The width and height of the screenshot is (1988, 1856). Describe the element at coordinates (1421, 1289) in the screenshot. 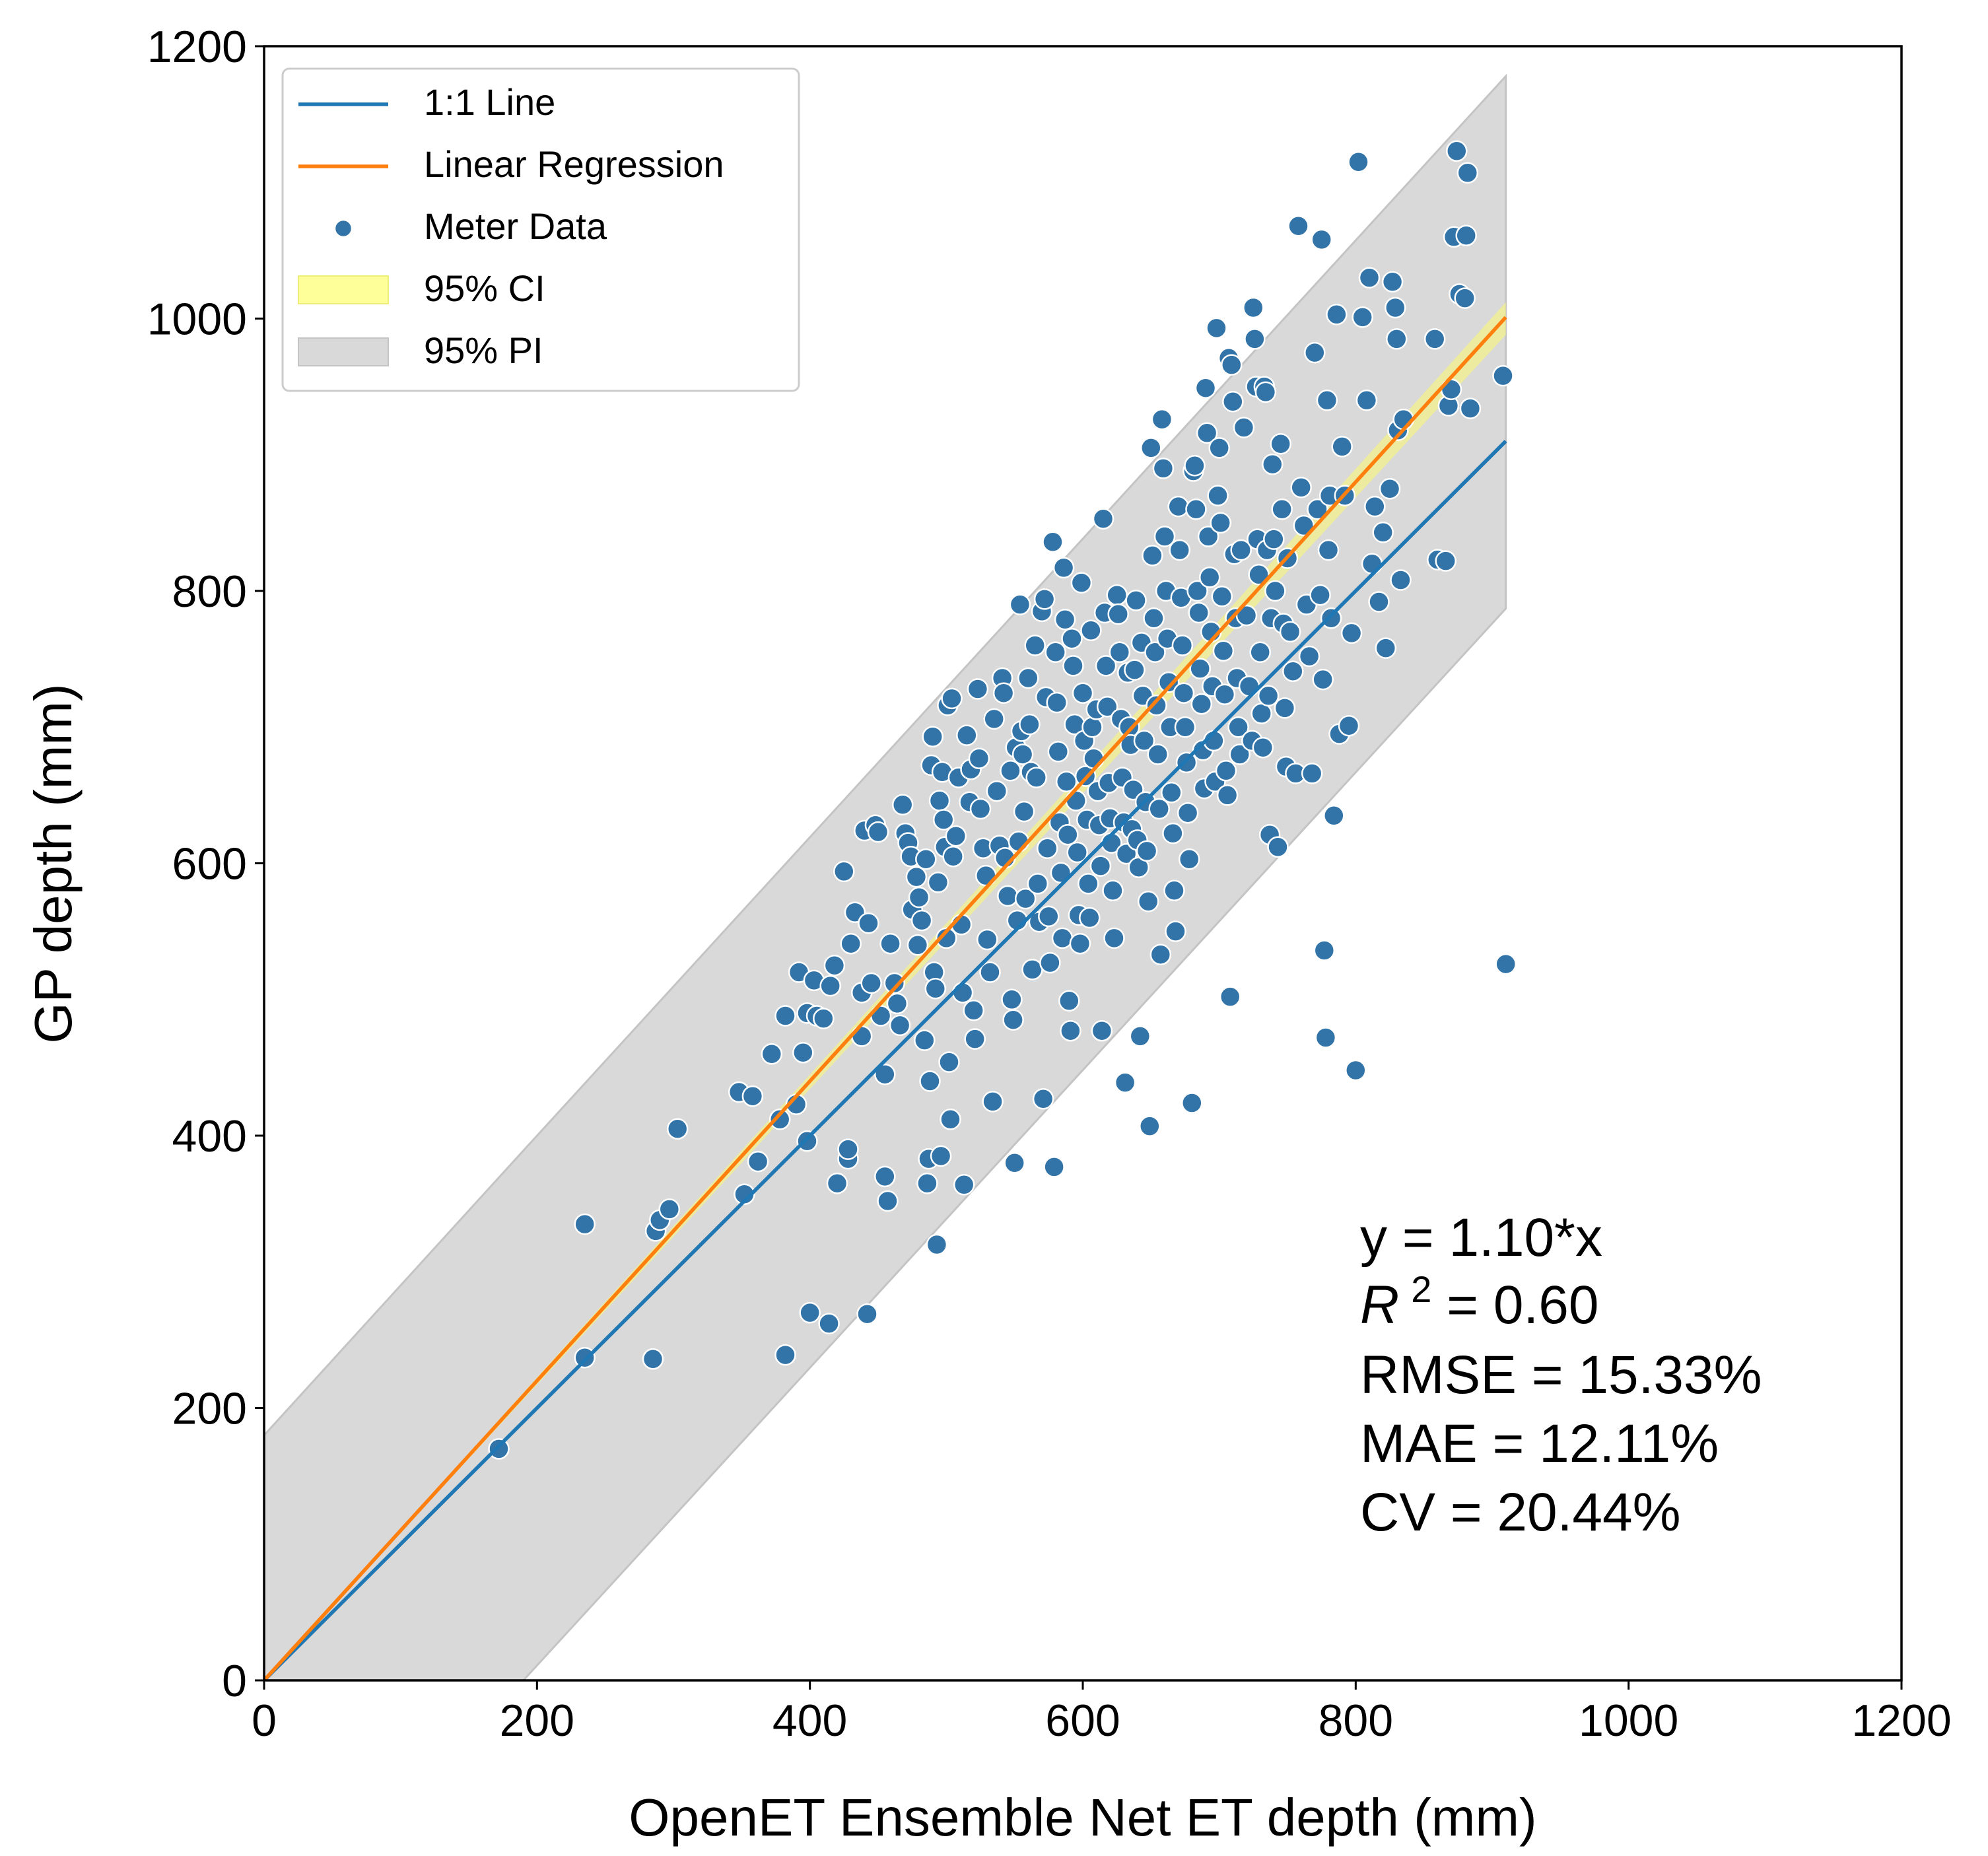

I see `r-squared-superscript: 2` at that location.